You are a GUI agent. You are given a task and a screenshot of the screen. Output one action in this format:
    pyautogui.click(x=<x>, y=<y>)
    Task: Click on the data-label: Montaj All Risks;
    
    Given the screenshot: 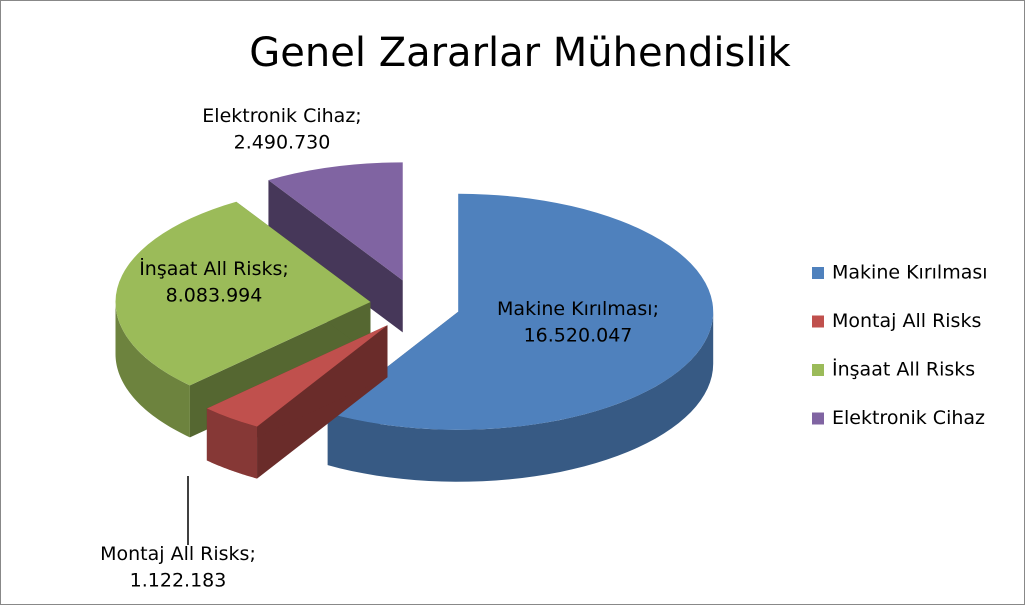 What is the action you would take?
    pyautogui.click(x=178, y=554)
    